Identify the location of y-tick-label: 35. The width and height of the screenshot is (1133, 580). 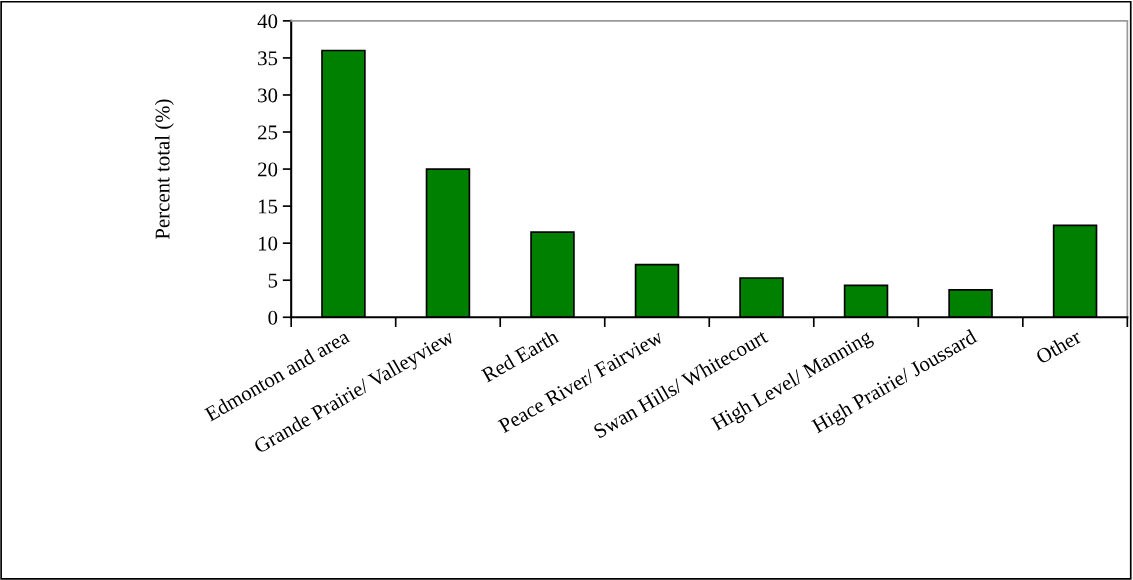
(268, 58).